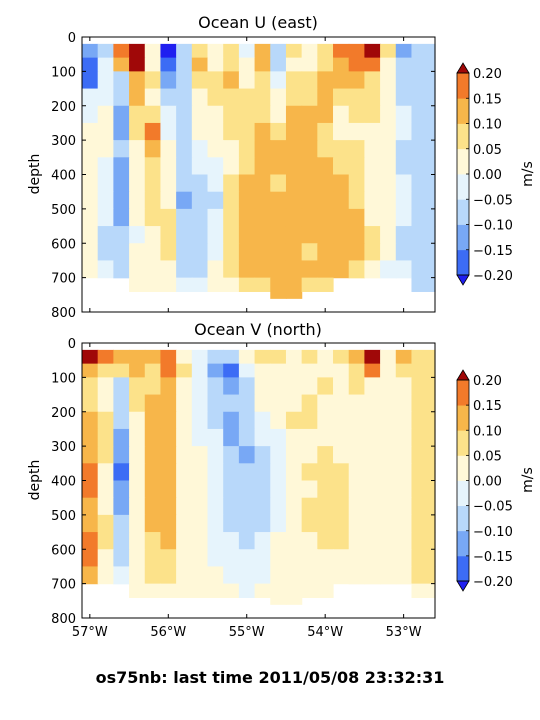 The width and height of the screenshot is (540, 720). I want to click on colorbar-extend-min, so click(463, 280).